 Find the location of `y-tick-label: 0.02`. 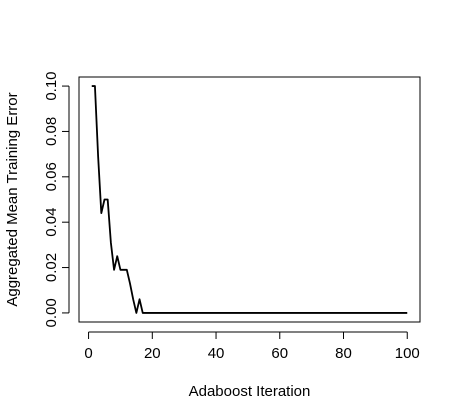

y-tick-label: 0.02 is located at coordinates (51, 267).